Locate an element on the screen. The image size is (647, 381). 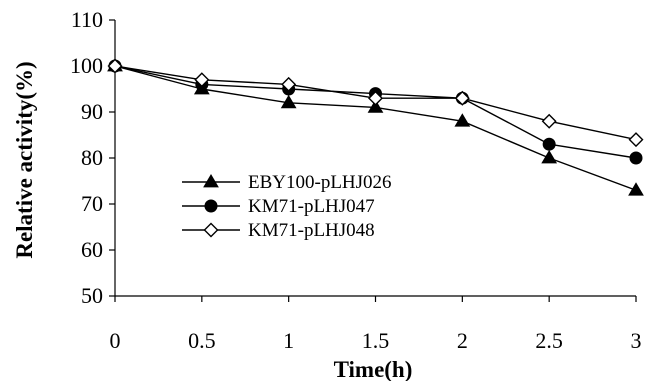
y-tick-label: 50 is located at coordinates (92, 295).